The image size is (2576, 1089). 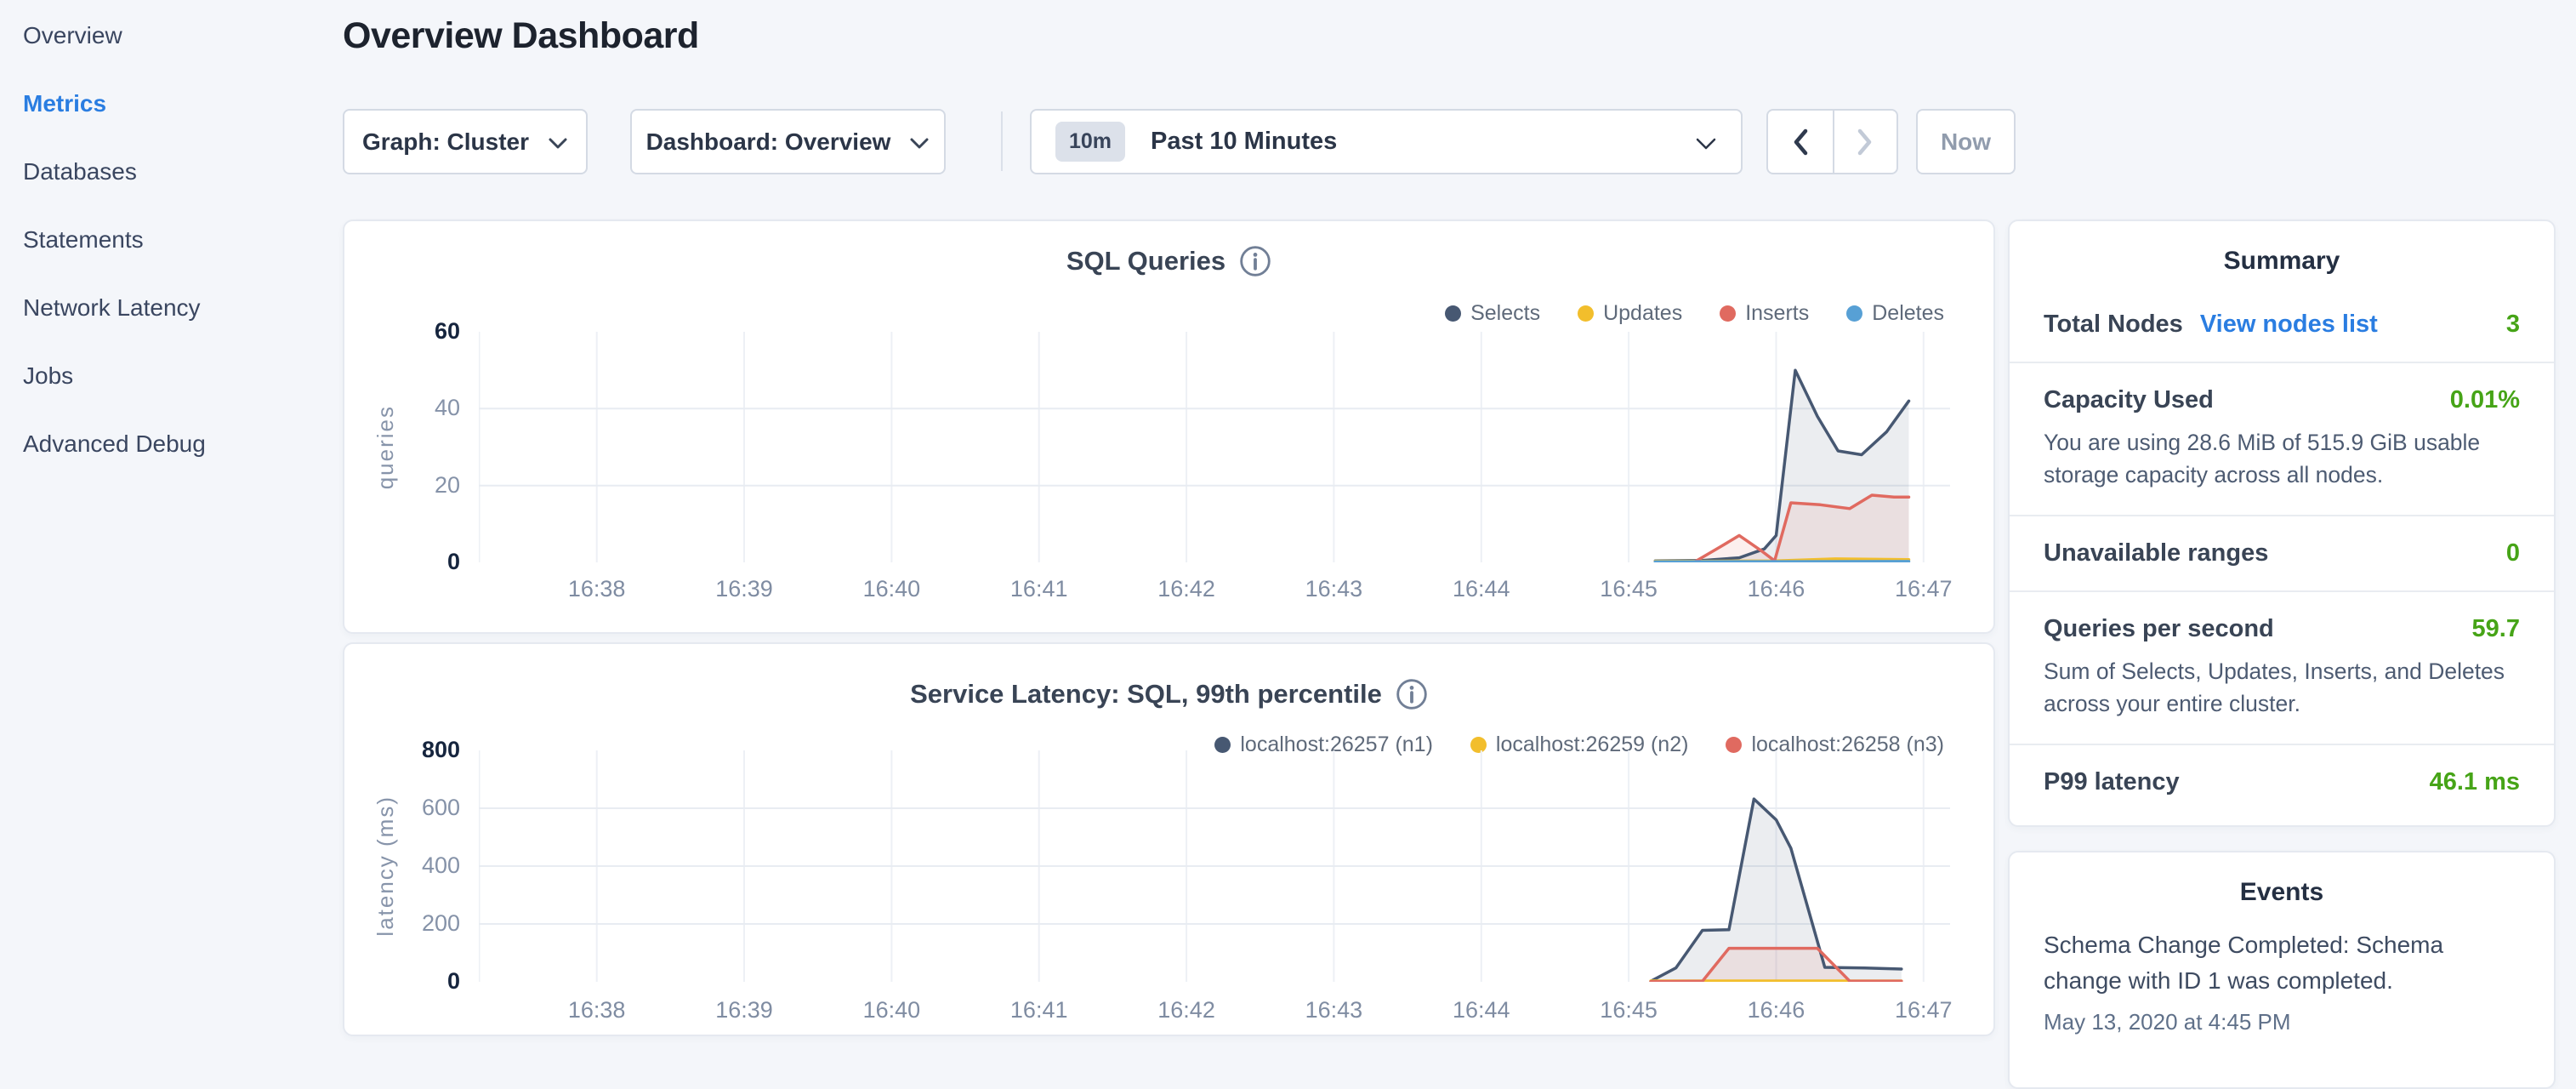 I want to click on summary-row-label: Total Nodes, so click(x=2113, y=324).